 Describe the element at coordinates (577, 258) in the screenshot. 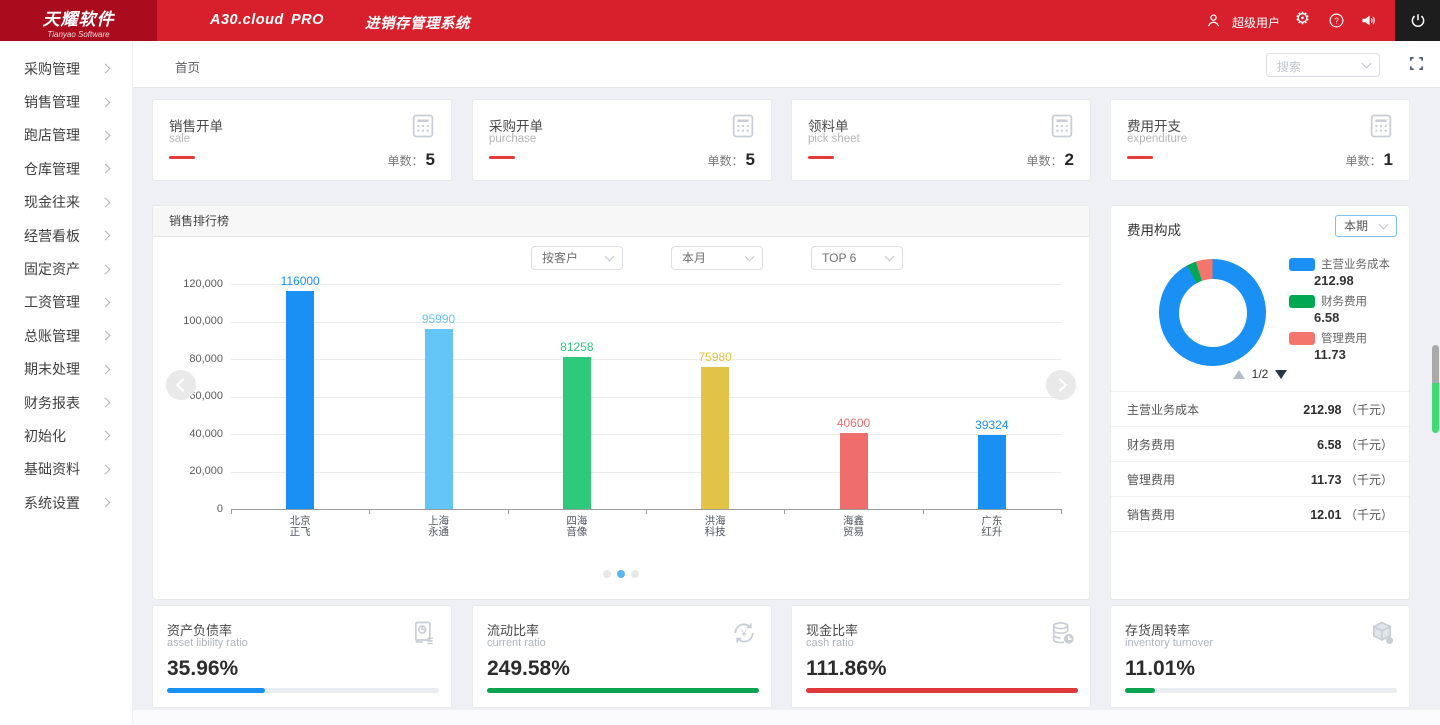

I see `chart-filter-select: 按客户` at that location.